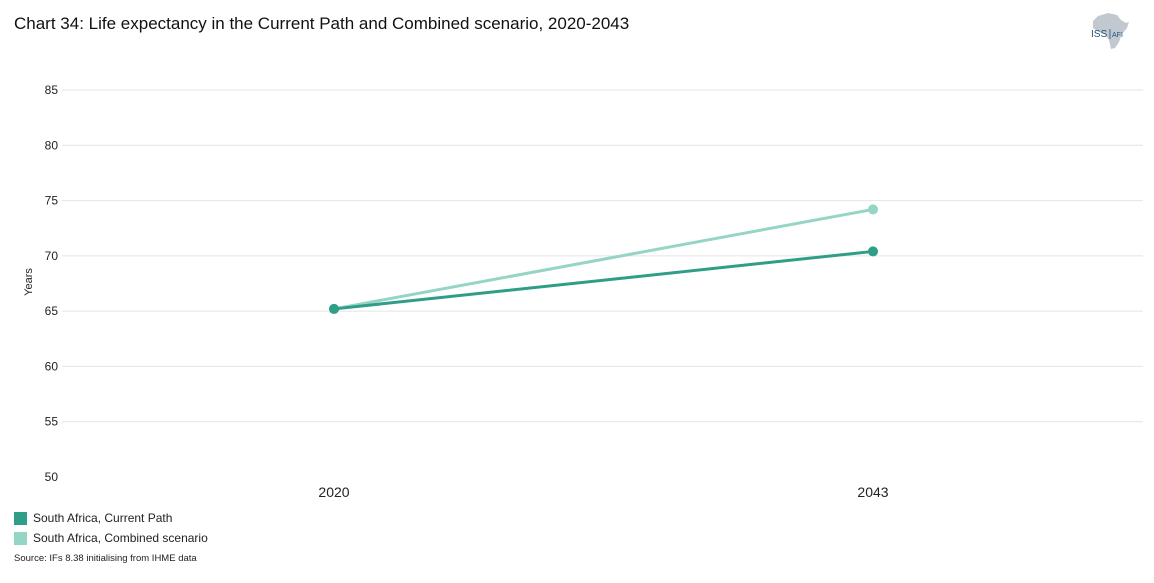 The height and width of the screenshot is (583, 1154). Describe the element at coordinates (603, 492) in the screenshot. I see `x-tick-labels: 2020 2043` at that location.